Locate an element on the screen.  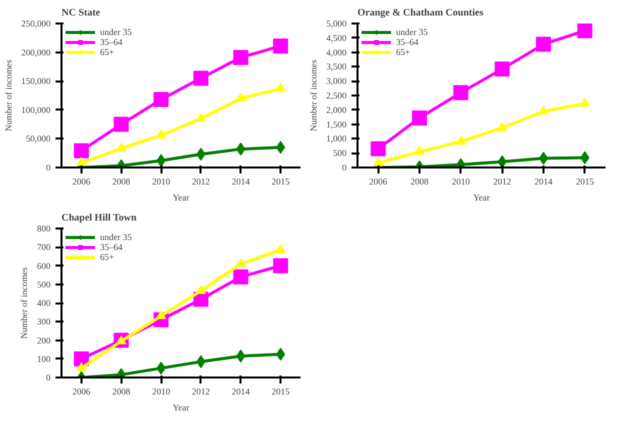
y-tick-label: 2,500 is located at coordinates (336, 95).